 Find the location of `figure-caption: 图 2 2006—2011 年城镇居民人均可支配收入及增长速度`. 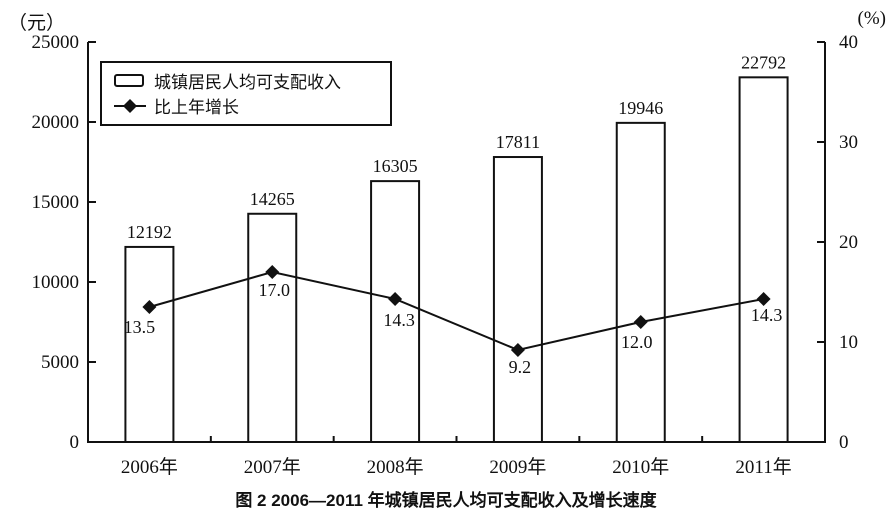

figure-caption: 图 2 2006—2011 年城镇居民人均可支配收入及增长速度 is located at coordinates (446, 500).